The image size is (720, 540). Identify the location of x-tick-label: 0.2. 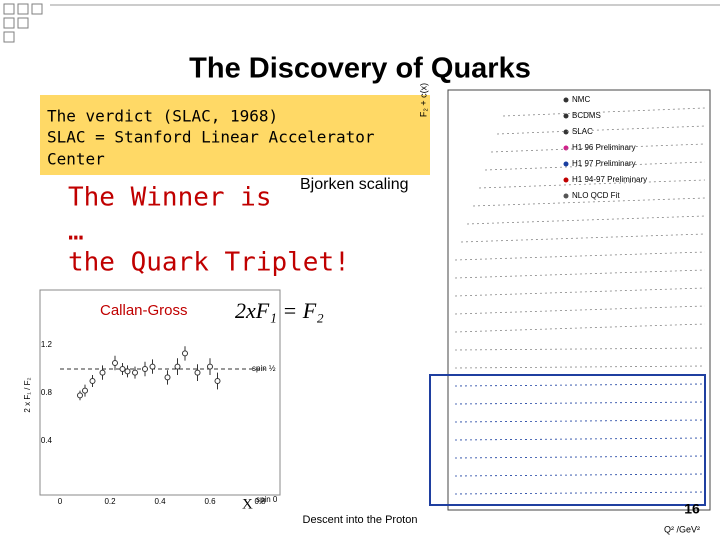
(110, 501).